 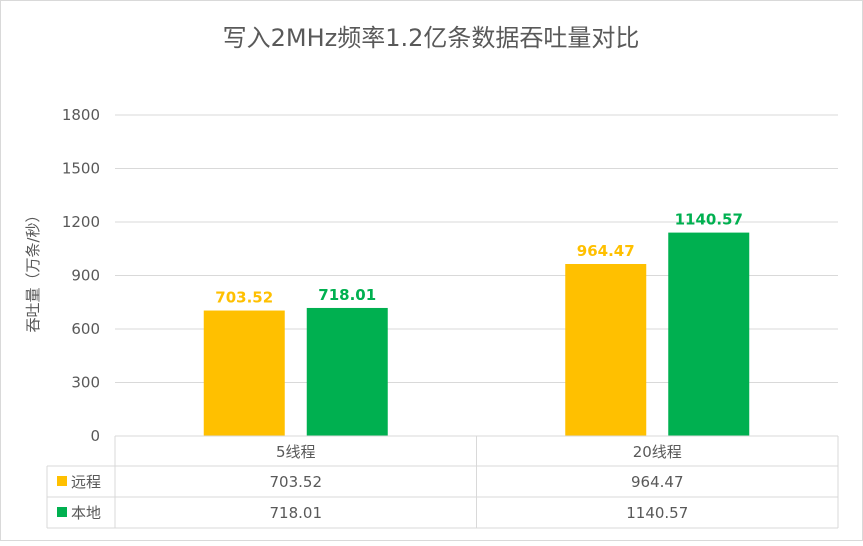 What do you see at coordinates (296, 513) in the screenshot?
I see `table-cell: 718.01` at bounding box center [296, 513].